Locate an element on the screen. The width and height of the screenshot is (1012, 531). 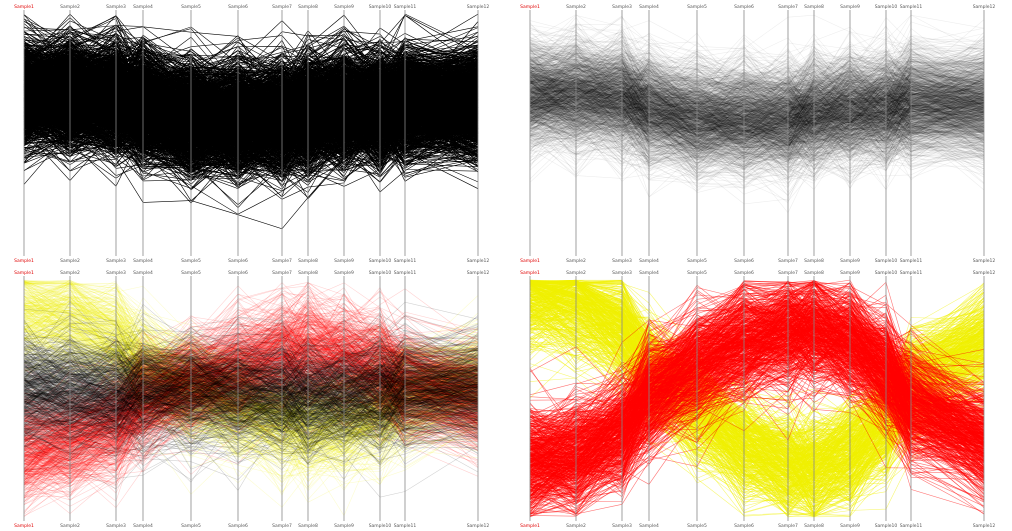
axis-label-top: Sample10 is located at coordinates (380, 7).